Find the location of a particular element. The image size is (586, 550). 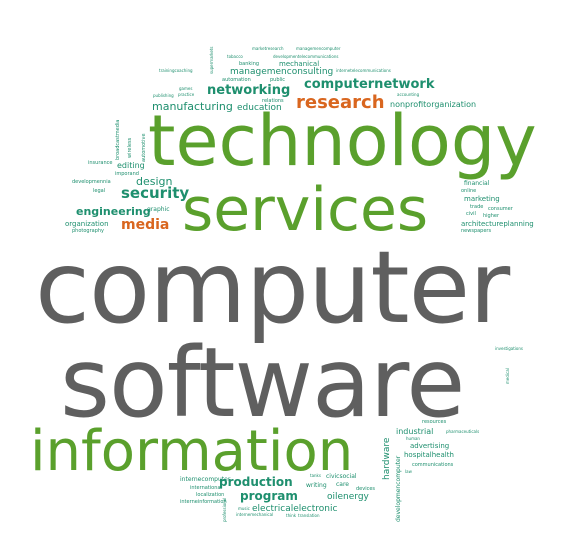

word-care: care is located at coordinates (343, 484).